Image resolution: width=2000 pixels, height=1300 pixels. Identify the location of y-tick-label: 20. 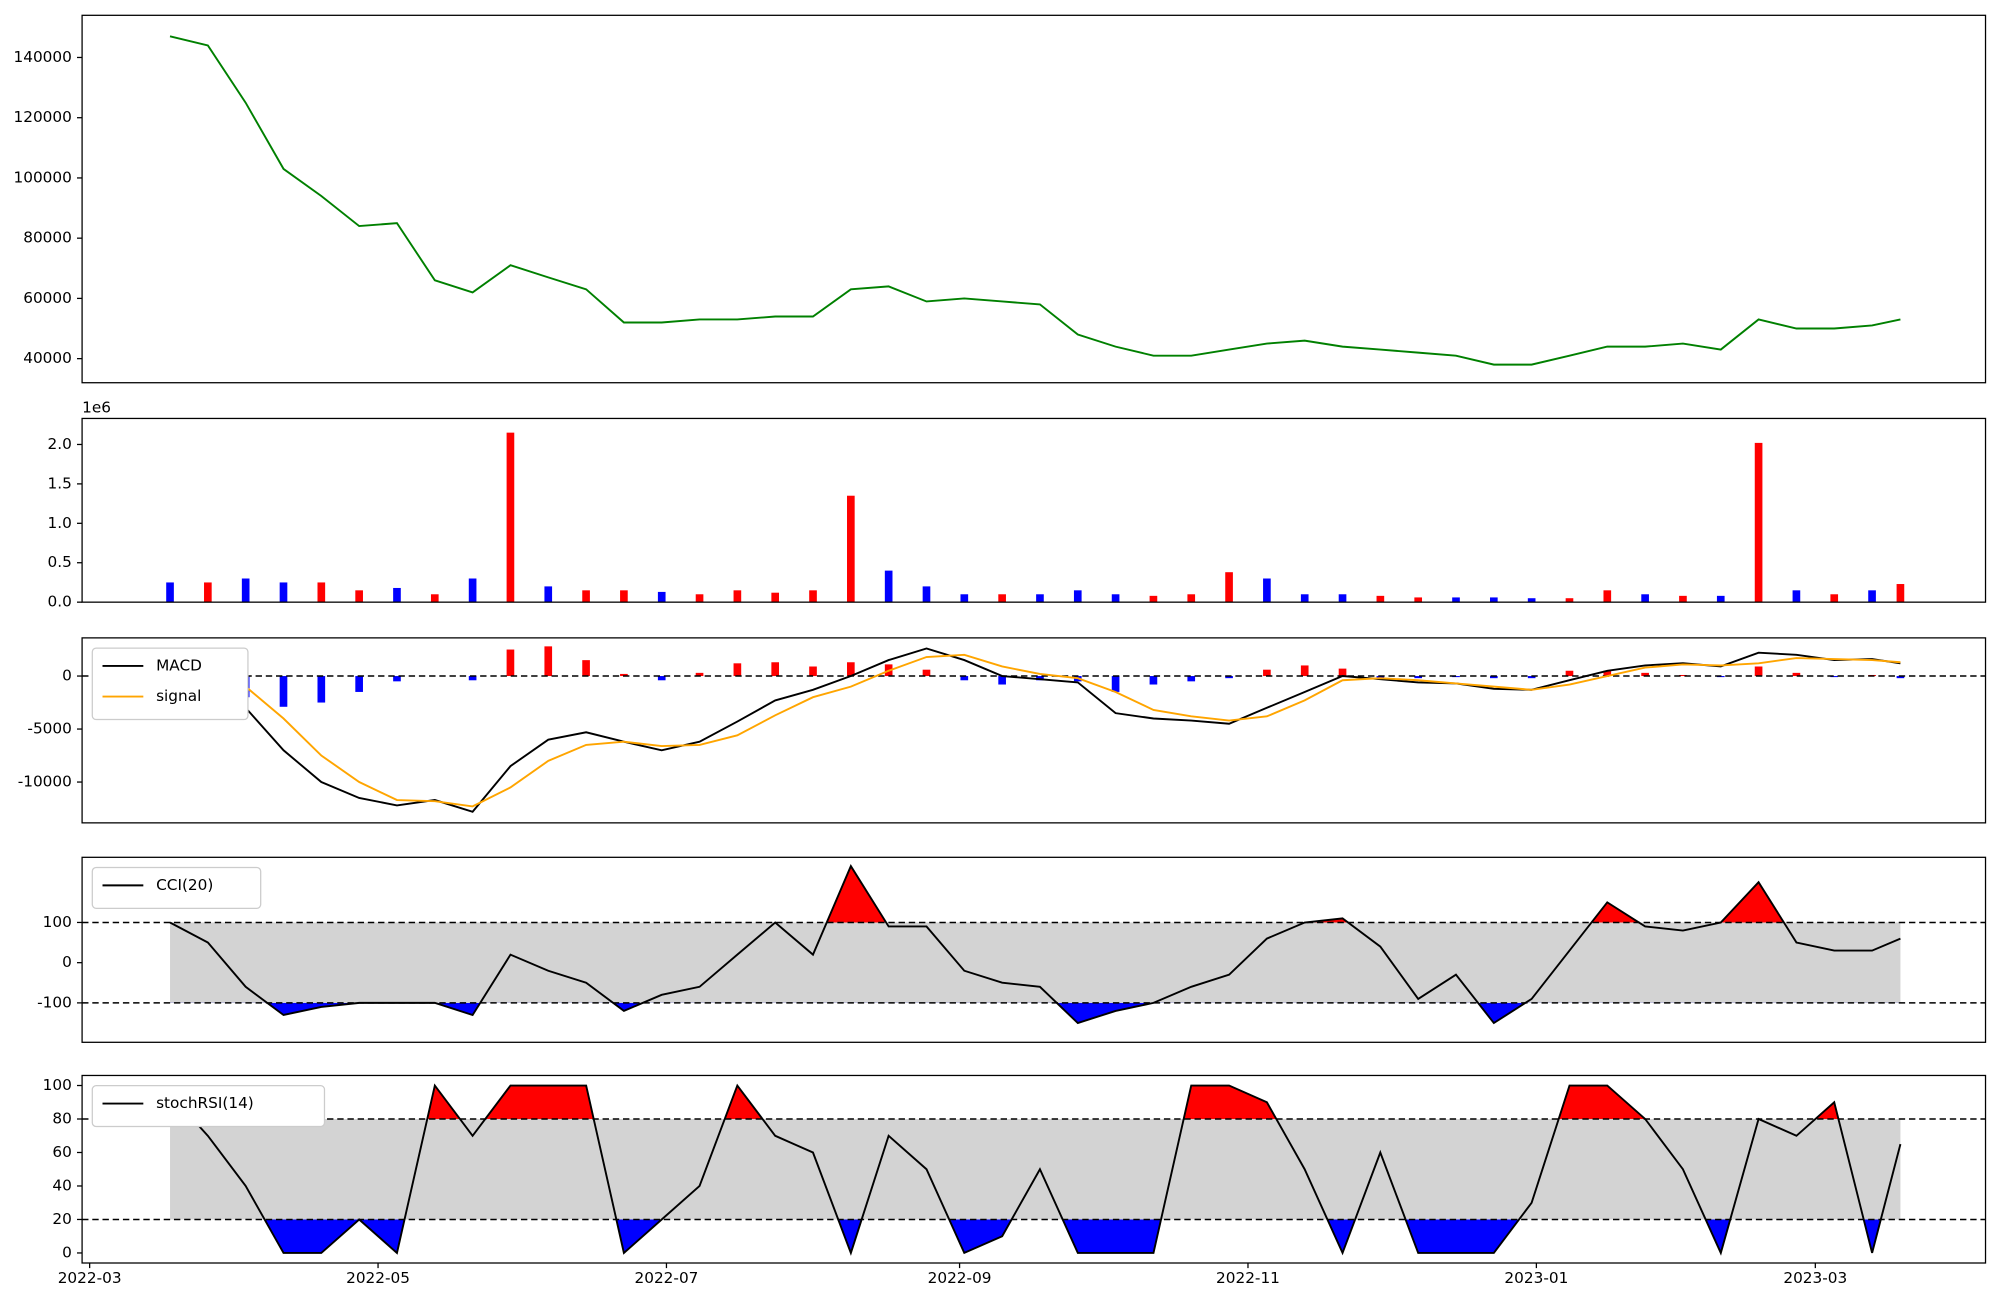
(61, 1219).